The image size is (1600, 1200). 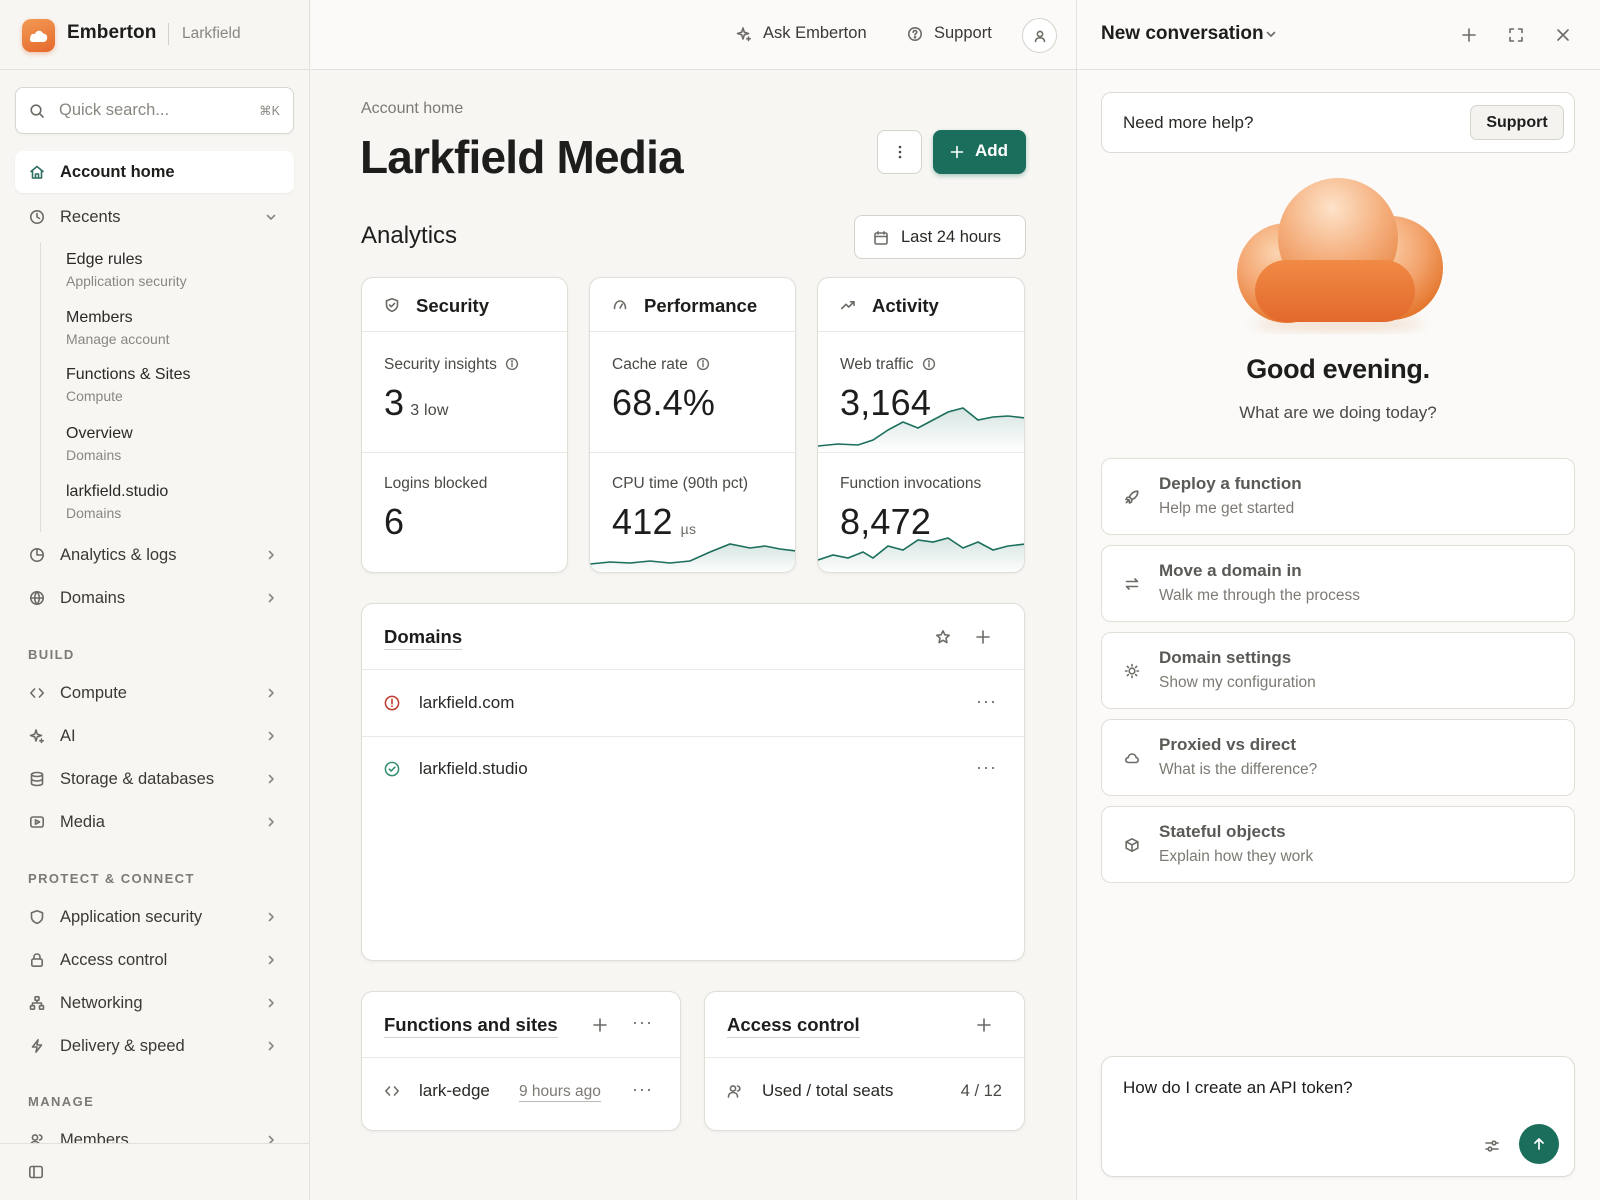 What do you see at coordinates (1517, 122) in the screenshot?
I see `support-button: Support` at bounding box center [1517, 122].